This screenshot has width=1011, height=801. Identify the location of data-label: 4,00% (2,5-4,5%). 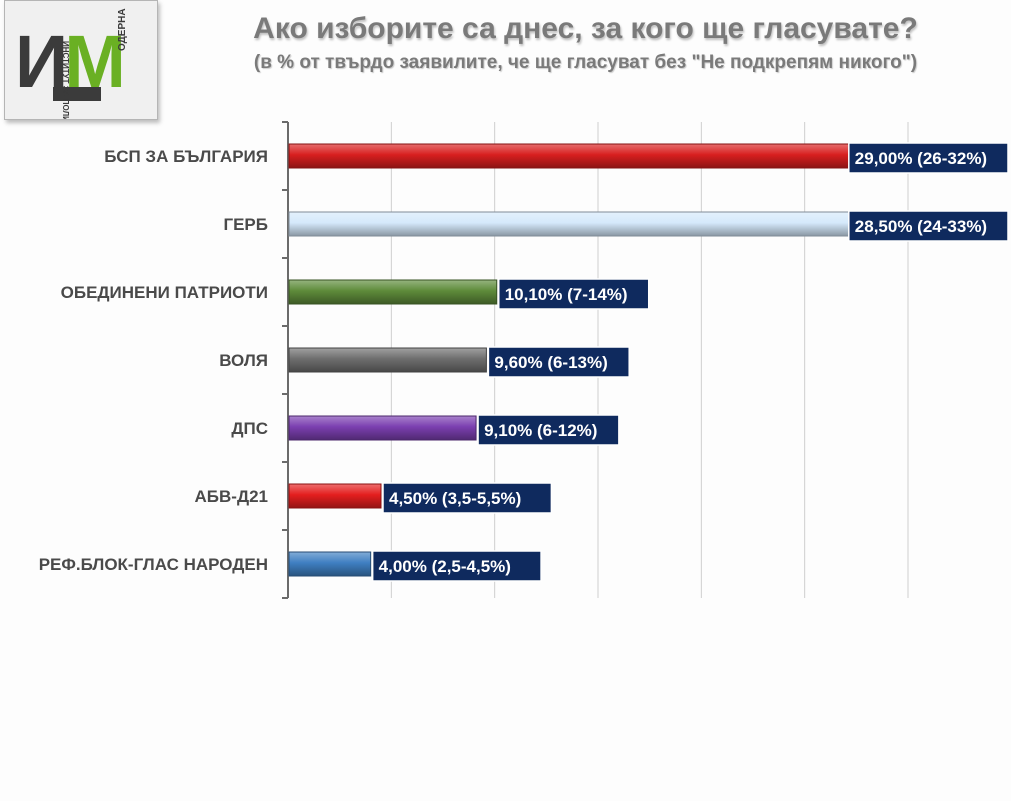
(445, 566).